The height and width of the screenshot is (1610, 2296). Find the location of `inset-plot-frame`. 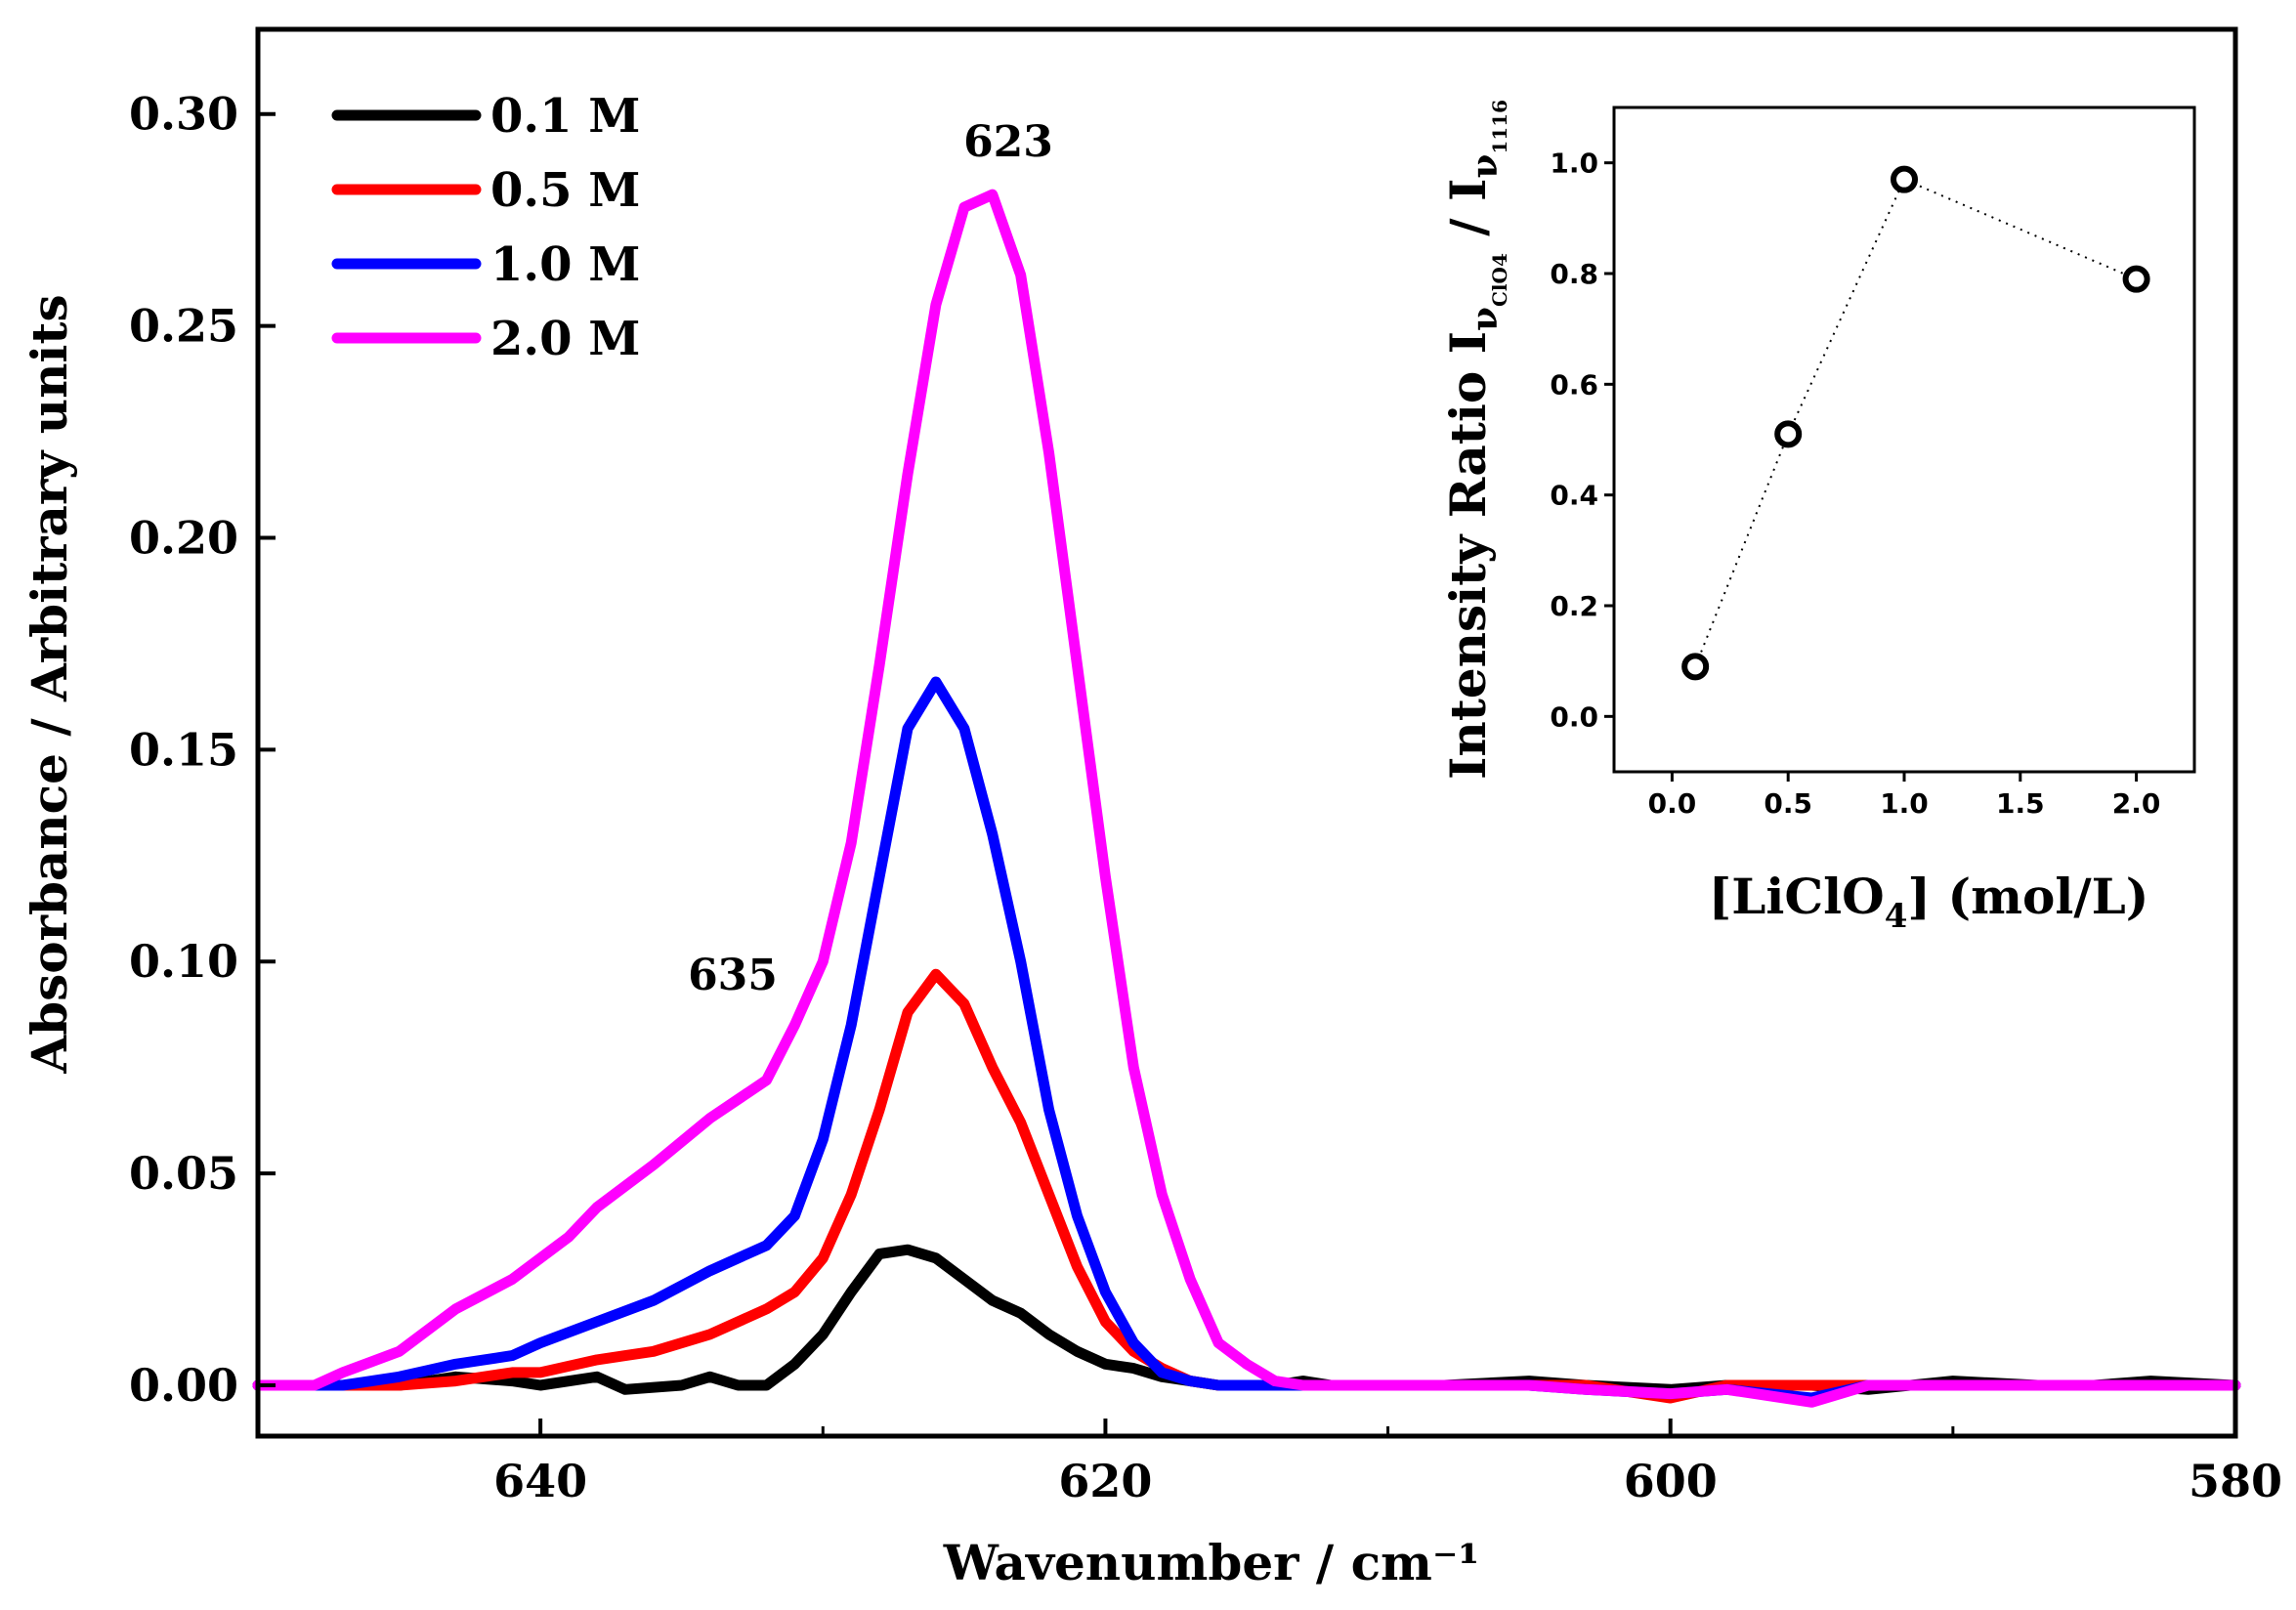

inset-plot-frame is located at coordinates (1904, 440).